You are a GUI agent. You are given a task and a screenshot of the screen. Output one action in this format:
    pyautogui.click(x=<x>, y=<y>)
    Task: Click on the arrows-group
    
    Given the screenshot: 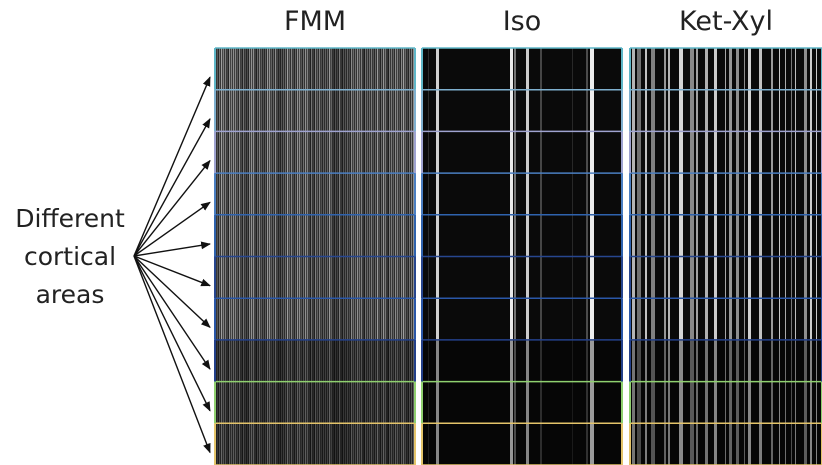 What is the action you would take?
    pyautogui.click(x=172, y=265)
    